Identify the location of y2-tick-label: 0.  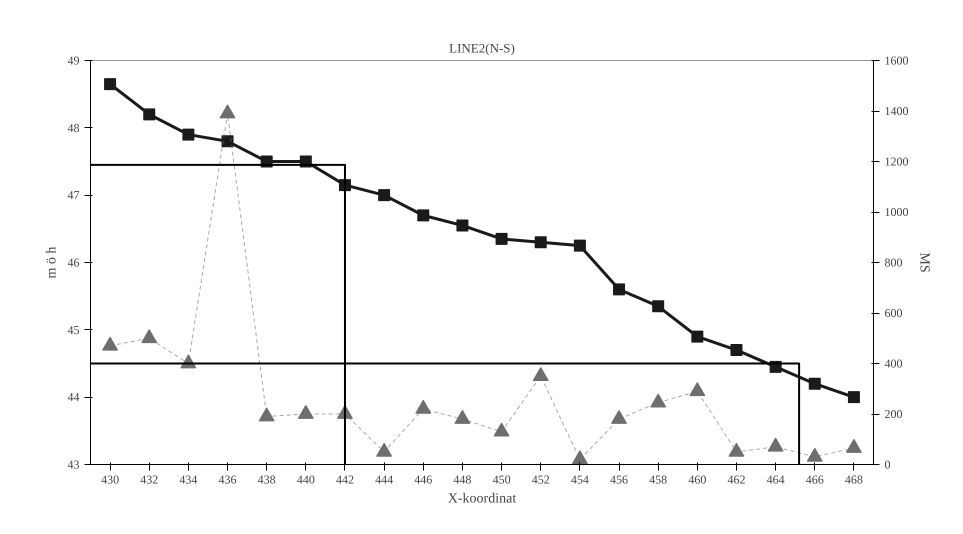
(887, 465).